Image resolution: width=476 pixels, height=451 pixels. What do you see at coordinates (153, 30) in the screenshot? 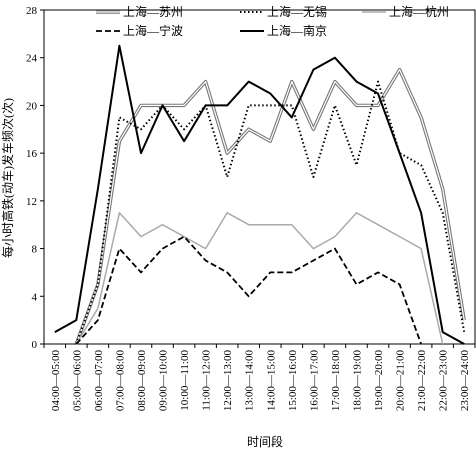
I see `legend-label: 上海—宁波` at bounding box center [153, 30].